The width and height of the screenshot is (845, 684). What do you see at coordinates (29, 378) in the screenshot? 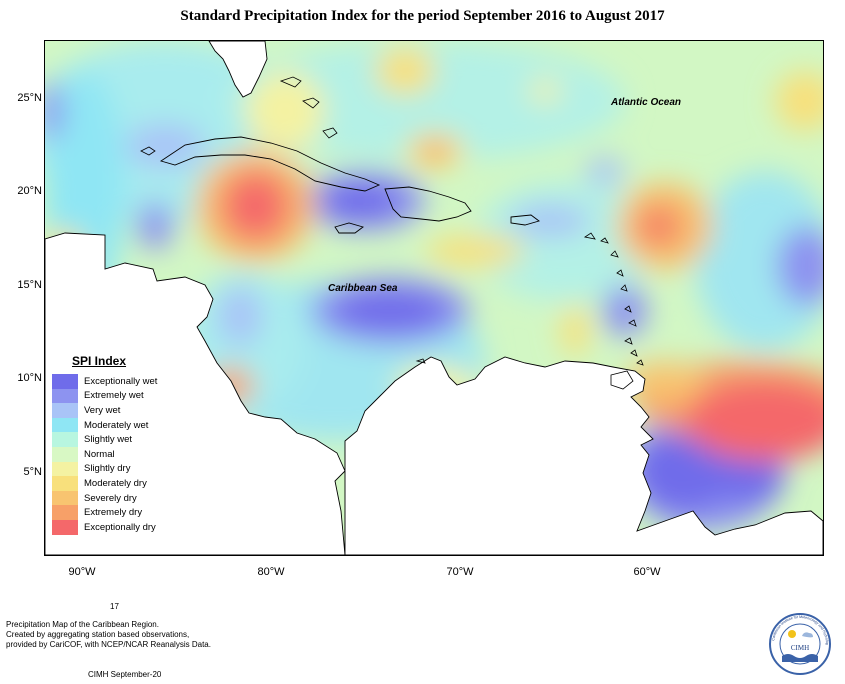
I see `lat-label-10n: 10°N` at bounding box center [29, 378].